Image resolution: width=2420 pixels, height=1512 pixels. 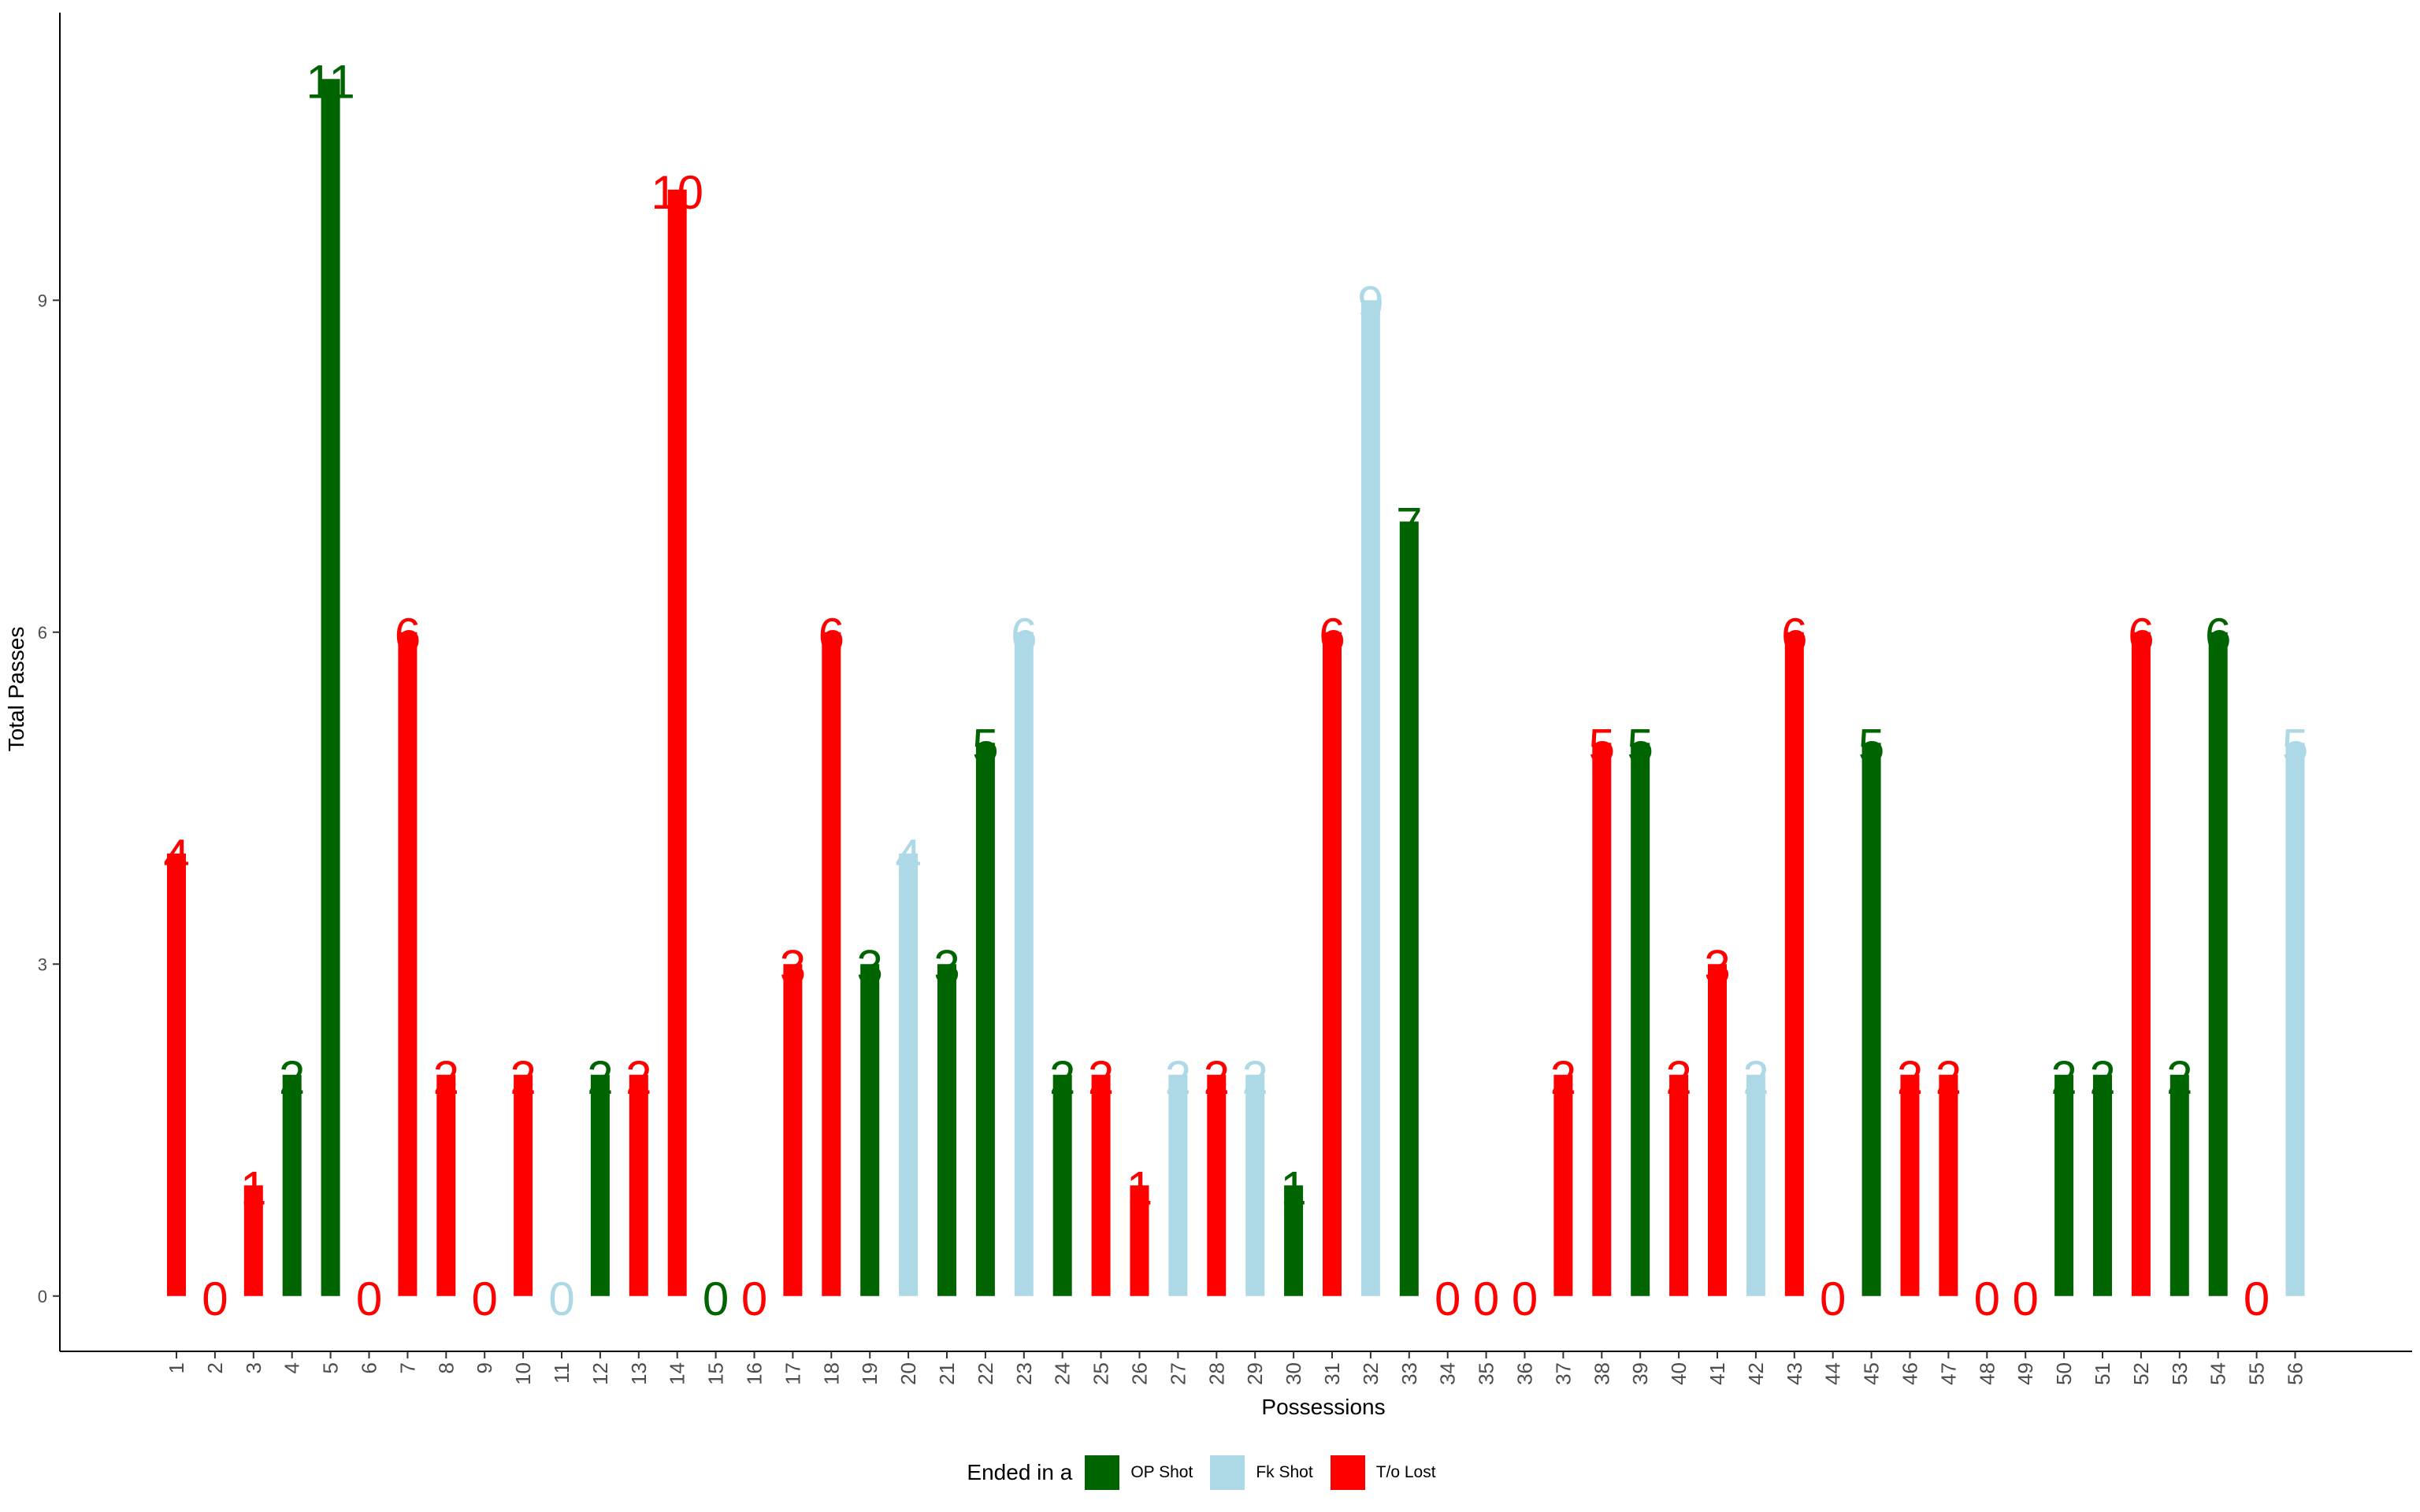 What do you see at coordinates (1371, 1373) in the screenshot?
I see `x-tick-label: 32` at bounding box center [1371, 1373].